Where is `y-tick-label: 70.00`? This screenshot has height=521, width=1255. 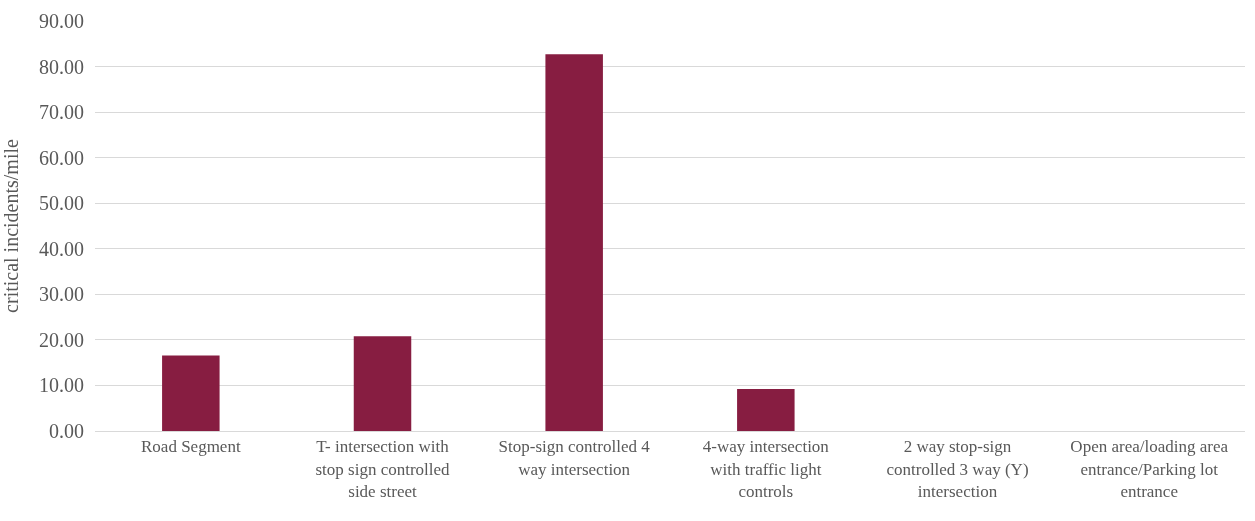
y-tick-label: 70.00 is located at coordinates (61, 112).